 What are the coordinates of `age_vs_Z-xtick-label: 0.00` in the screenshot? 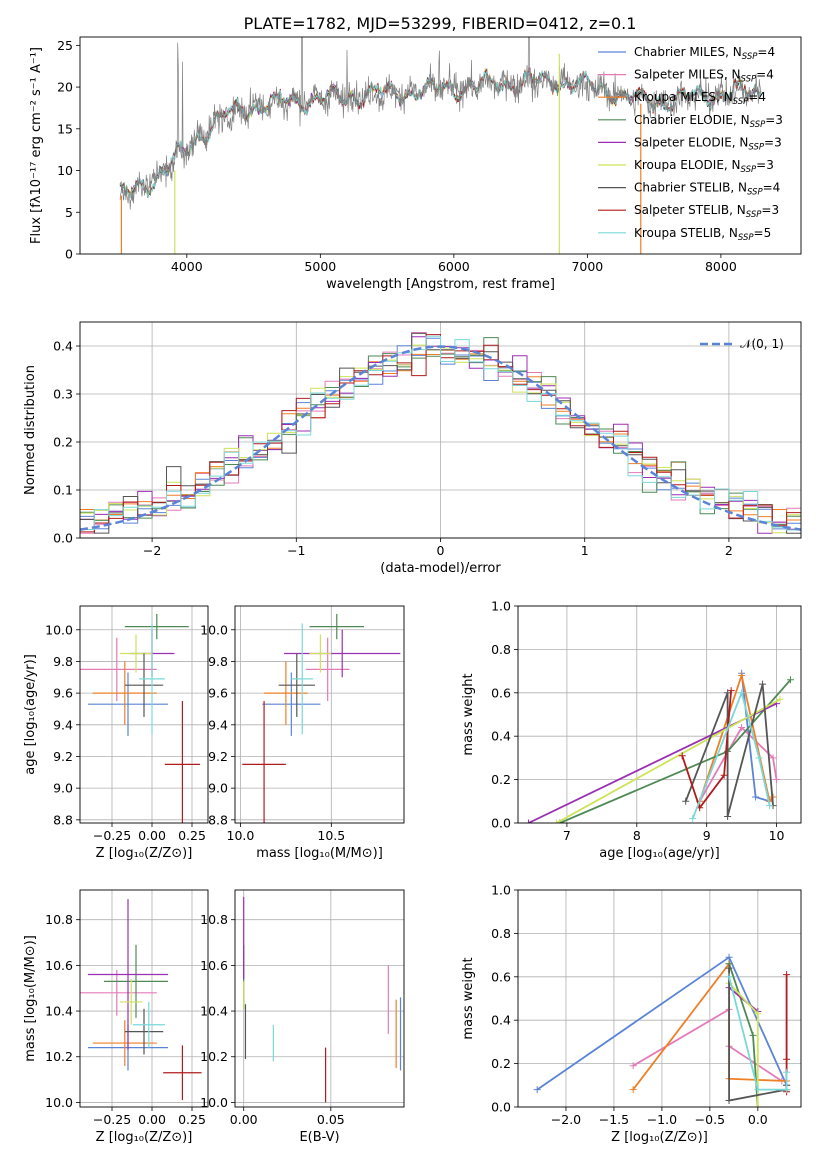 It's located at (152, 835).